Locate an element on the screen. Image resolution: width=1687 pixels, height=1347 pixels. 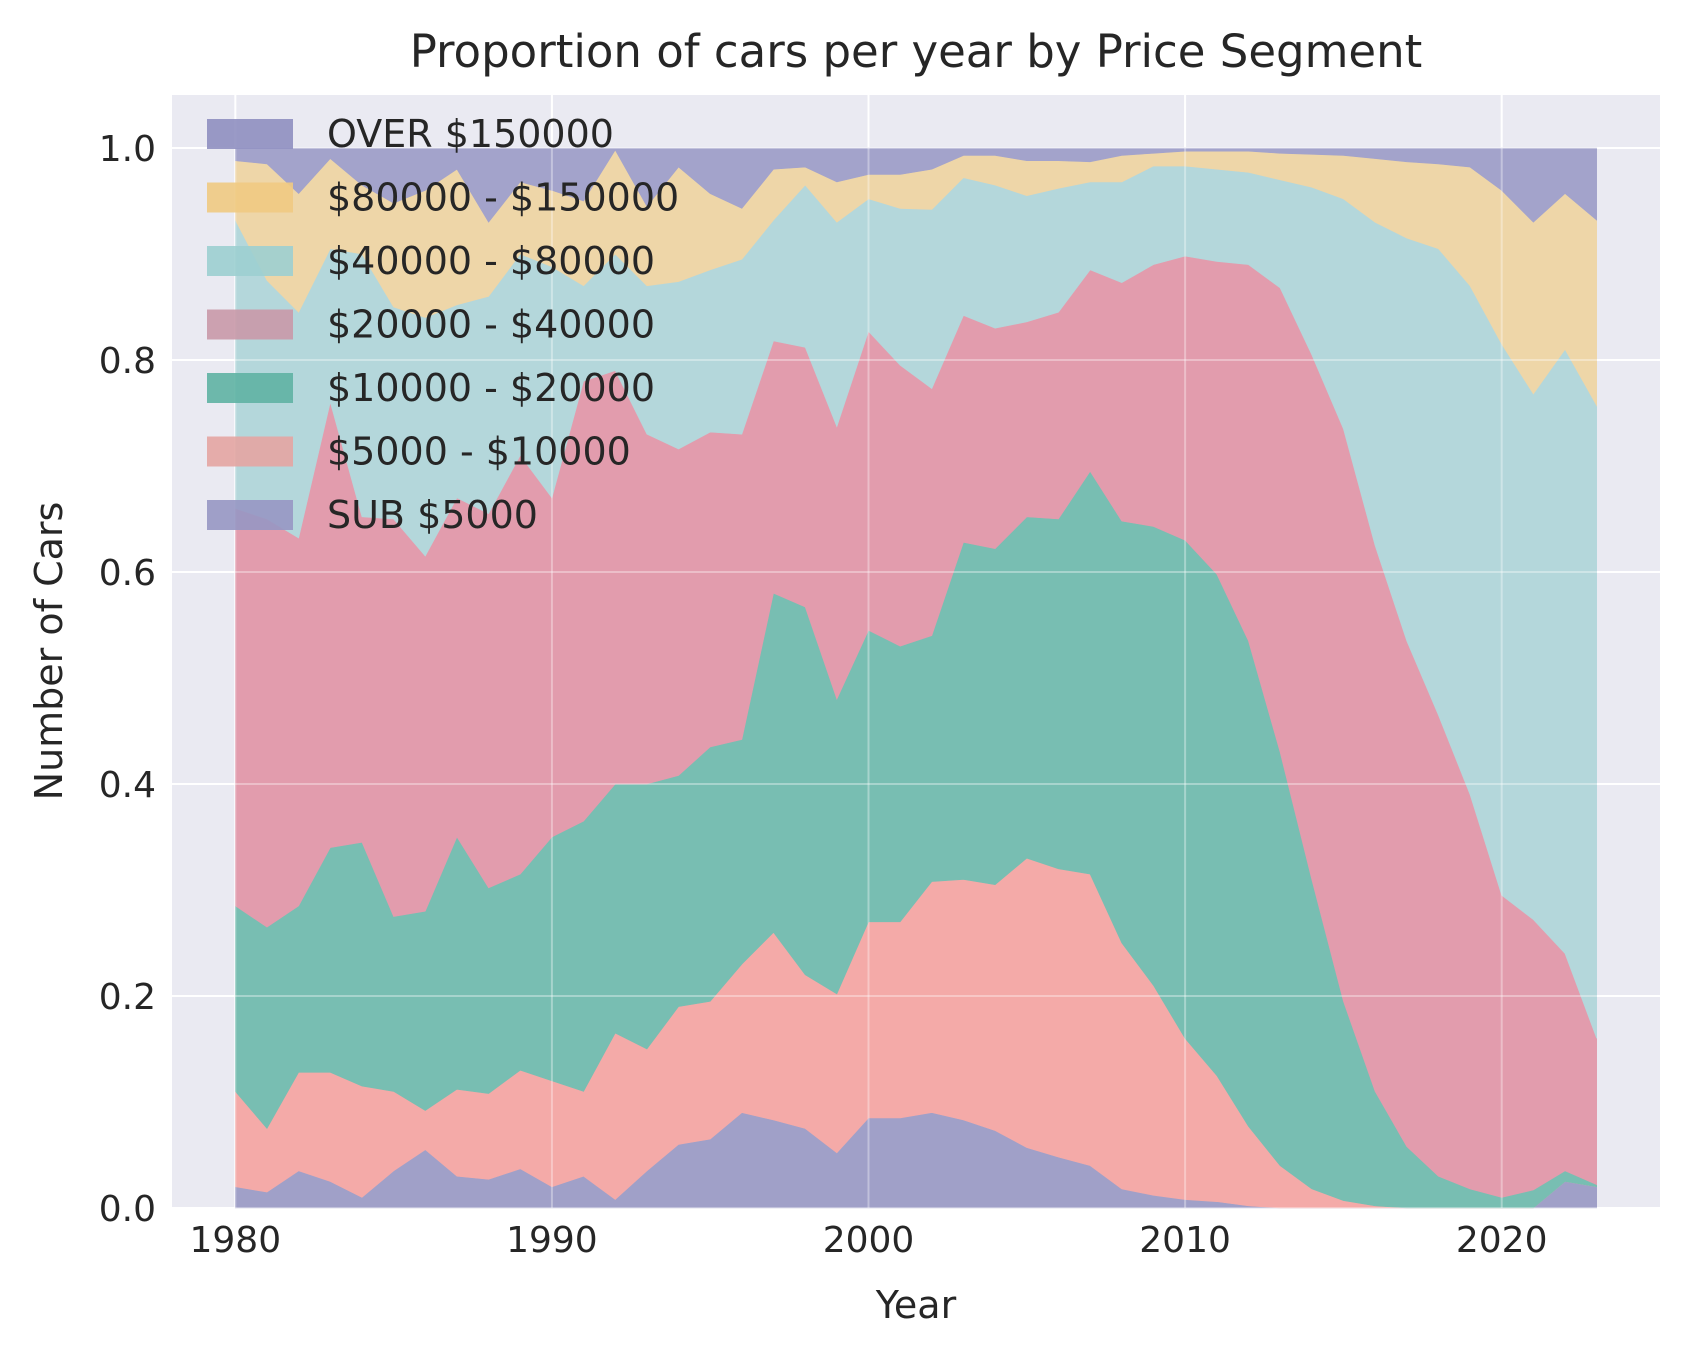
x-tick-label-2000: 2000 is located at coordinates (869, 1240).